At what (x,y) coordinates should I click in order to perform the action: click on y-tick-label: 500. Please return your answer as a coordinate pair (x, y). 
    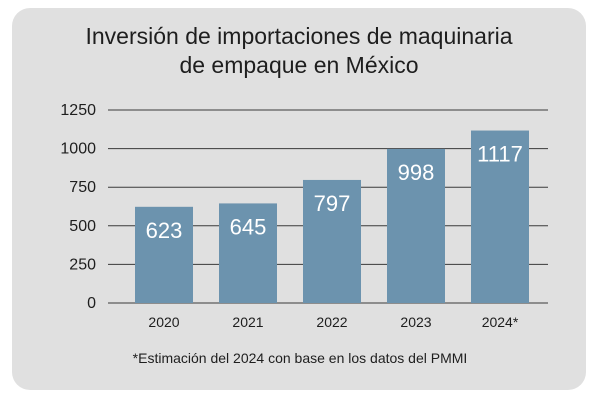
    Looking at the image, I should click on (82, 226).